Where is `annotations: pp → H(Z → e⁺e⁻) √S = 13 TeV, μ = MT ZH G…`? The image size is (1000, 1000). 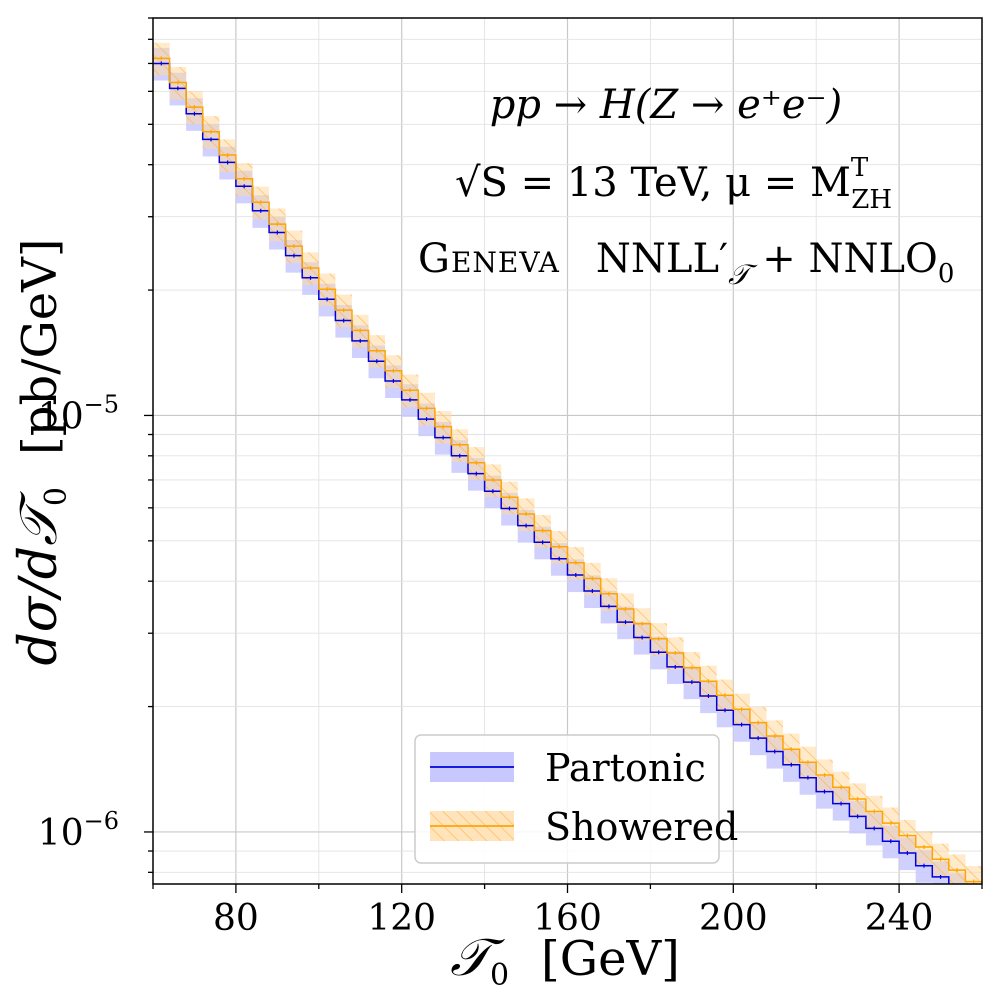 annotations: pp → H(Z → e⁺e⁻) √S = 13 TeV, μ = MT ZH G… is located at coordinates (686, 186).